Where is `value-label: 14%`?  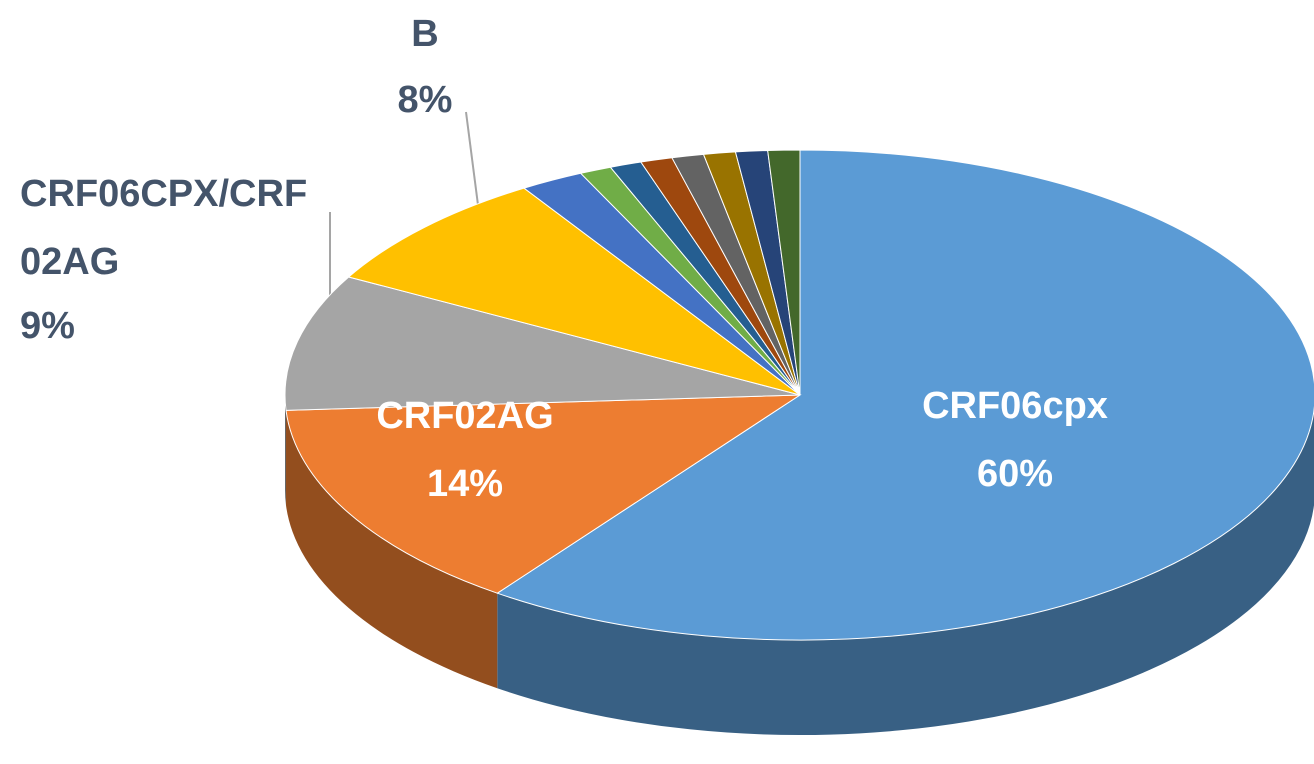
value-label: 14% is located at coordinates (465, 484).